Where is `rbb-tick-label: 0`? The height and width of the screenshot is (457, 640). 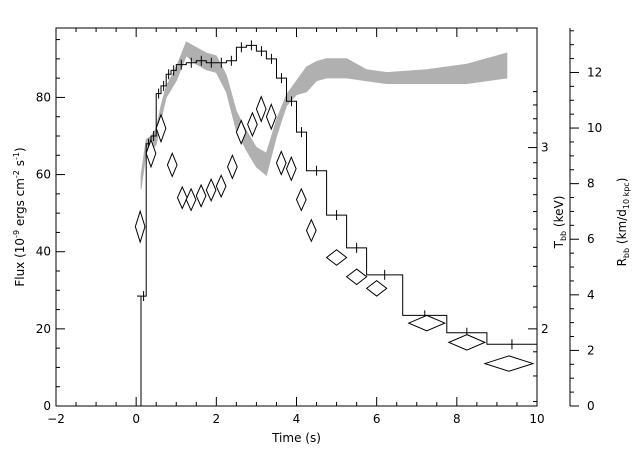 rbb-tick-label: 0 is located at coordinates (591, 406).